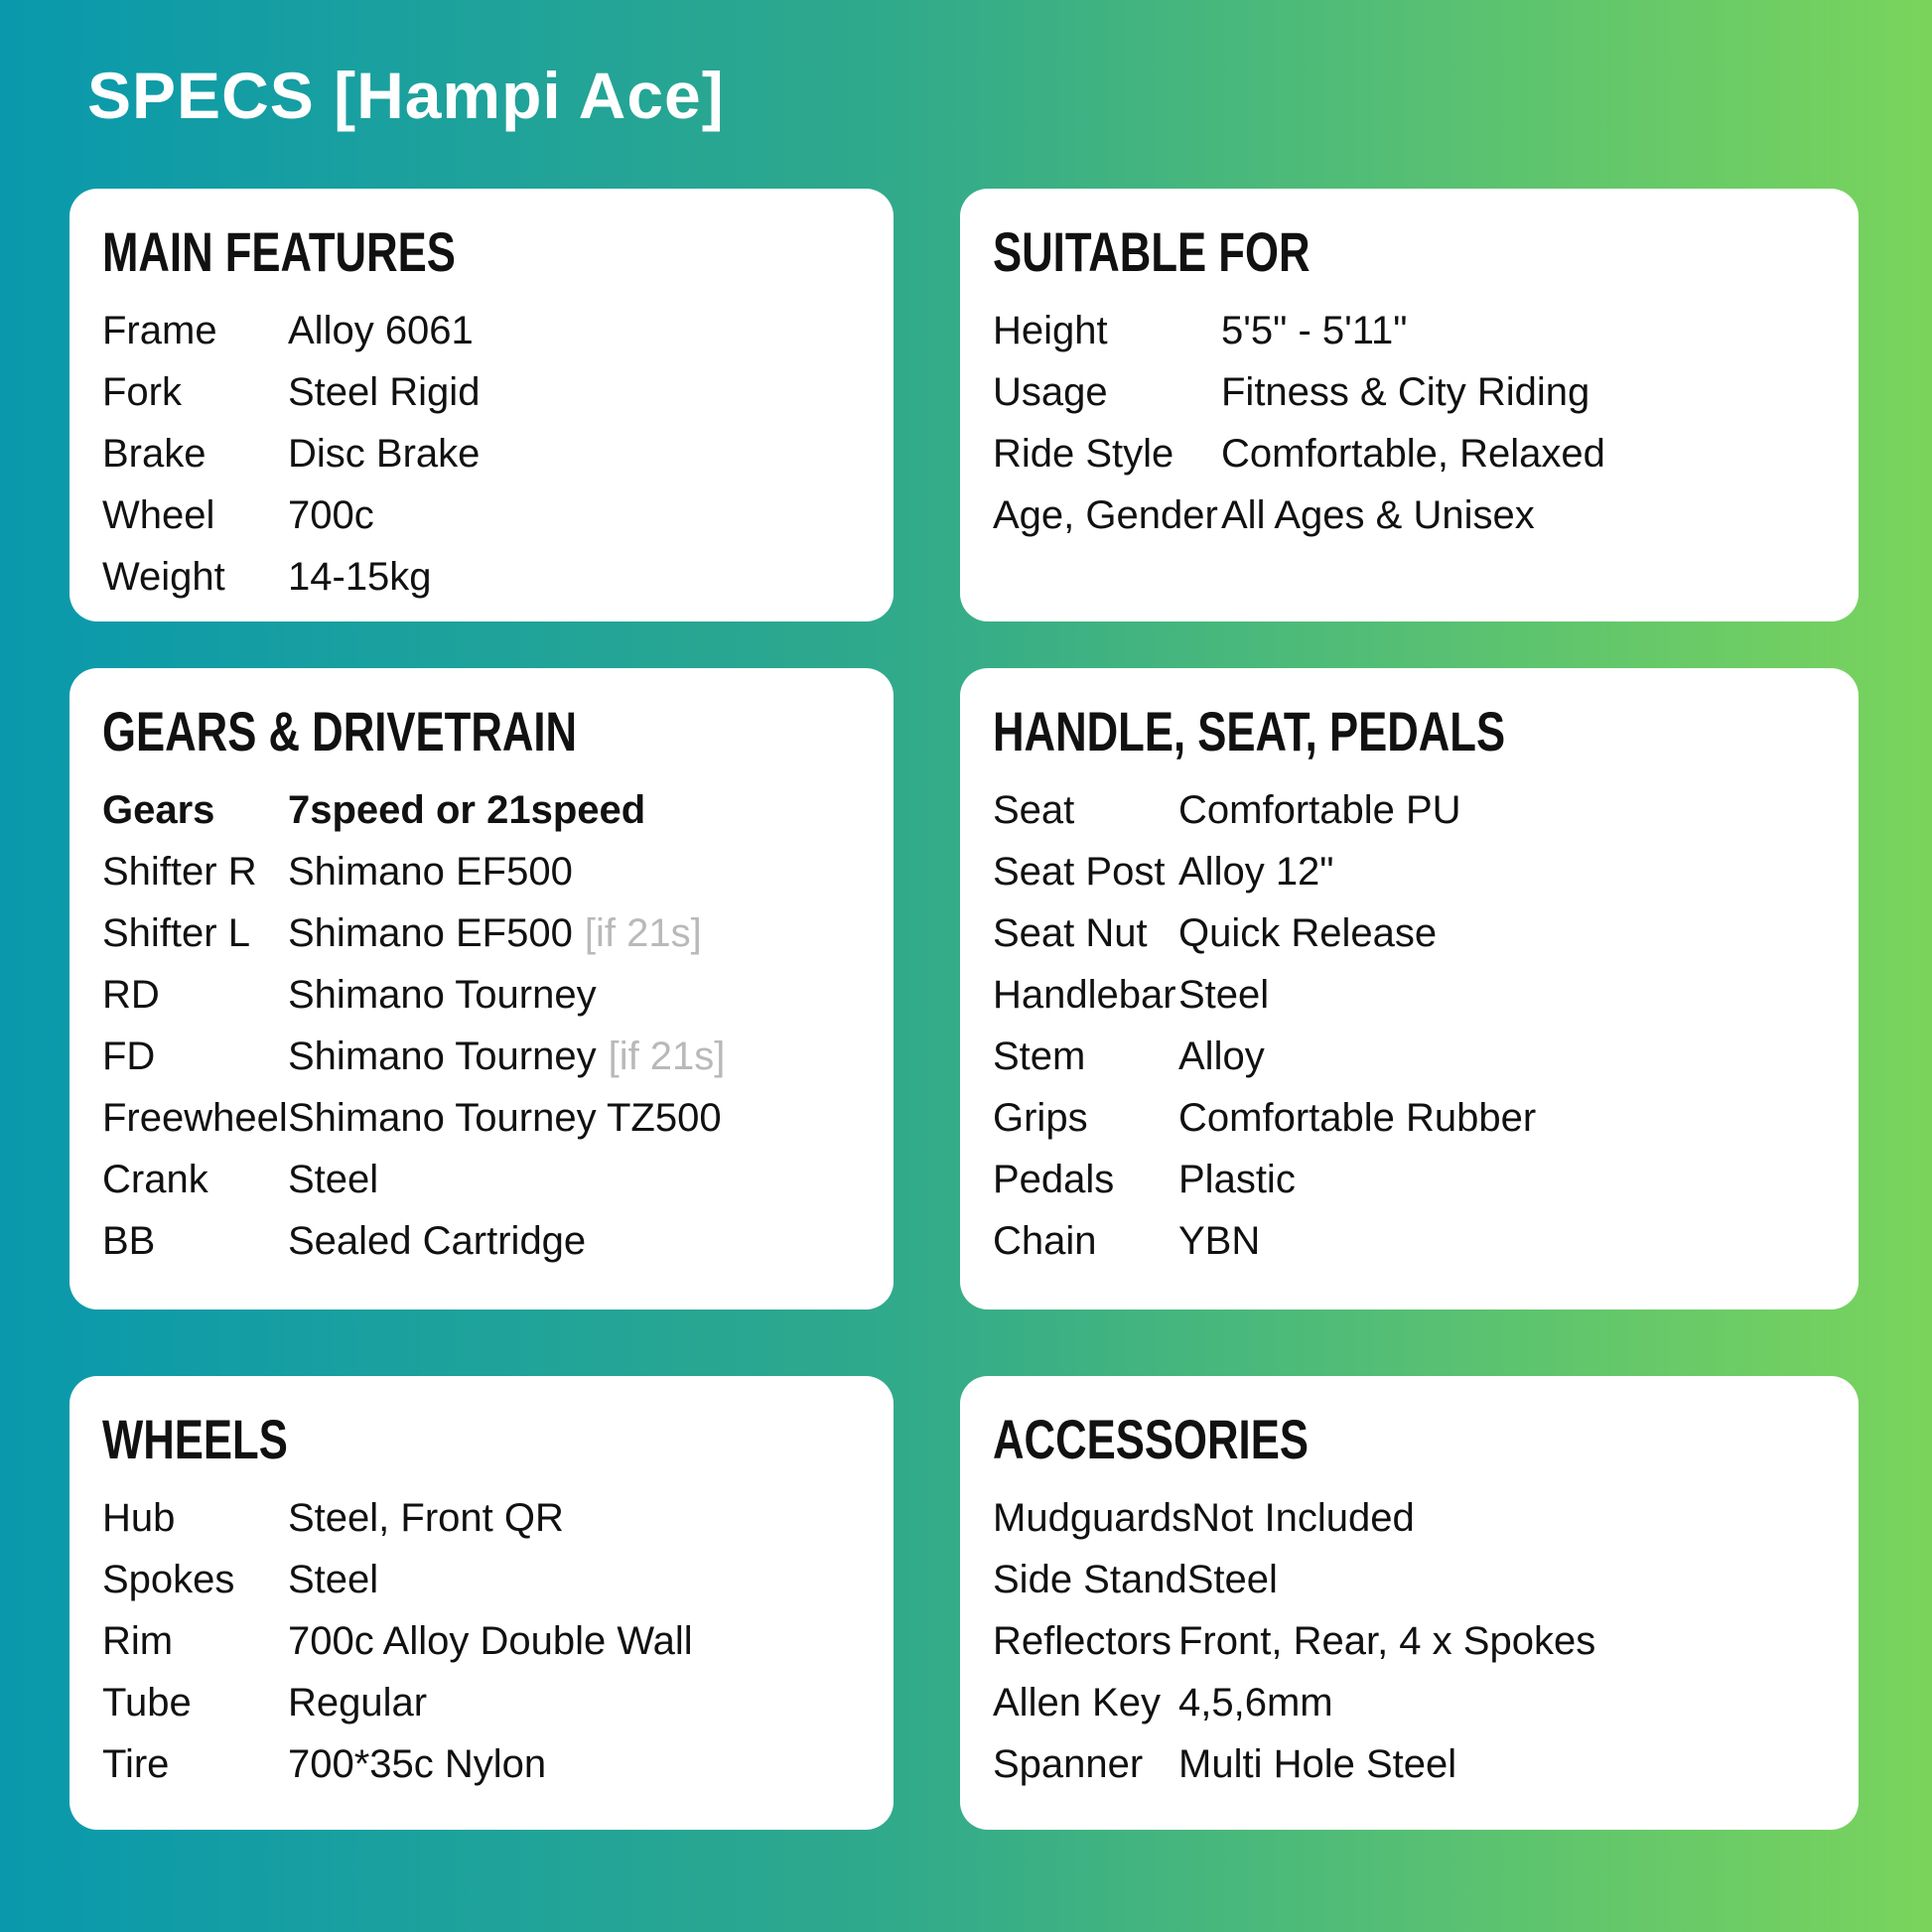  Describe the element at coordinates (158, 514) in the screenshot. I see `spec-label: Wheel` at that location.